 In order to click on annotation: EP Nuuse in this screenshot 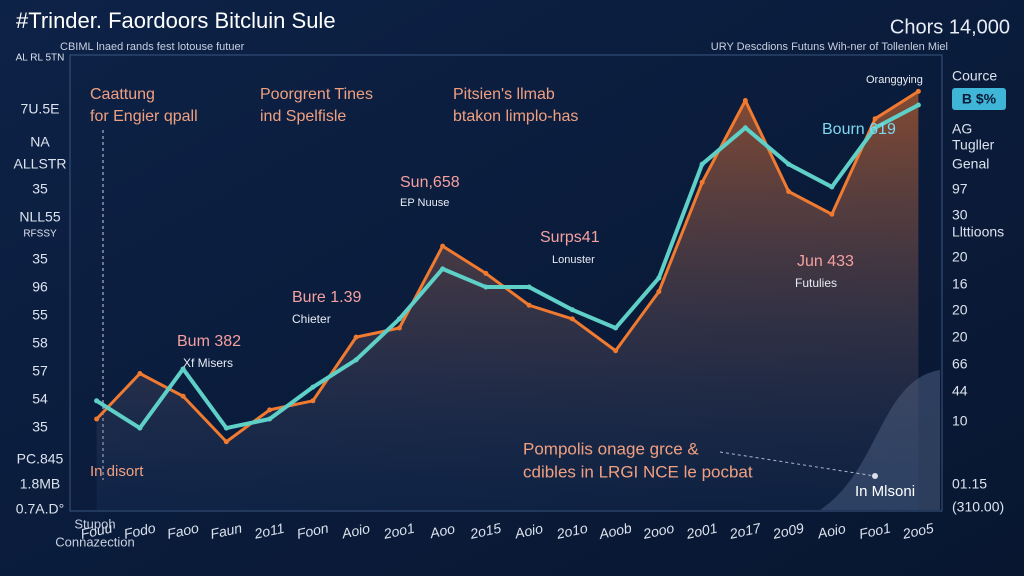, I will do `click(424, 203)`.